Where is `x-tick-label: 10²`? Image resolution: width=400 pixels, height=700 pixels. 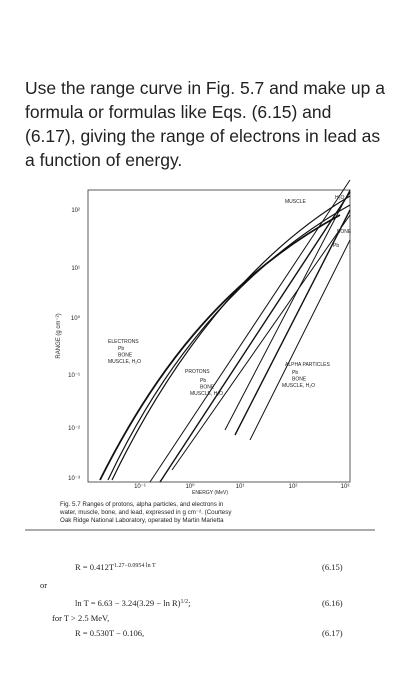
x-tick-label: 10² is located at coordinates (293, 487).